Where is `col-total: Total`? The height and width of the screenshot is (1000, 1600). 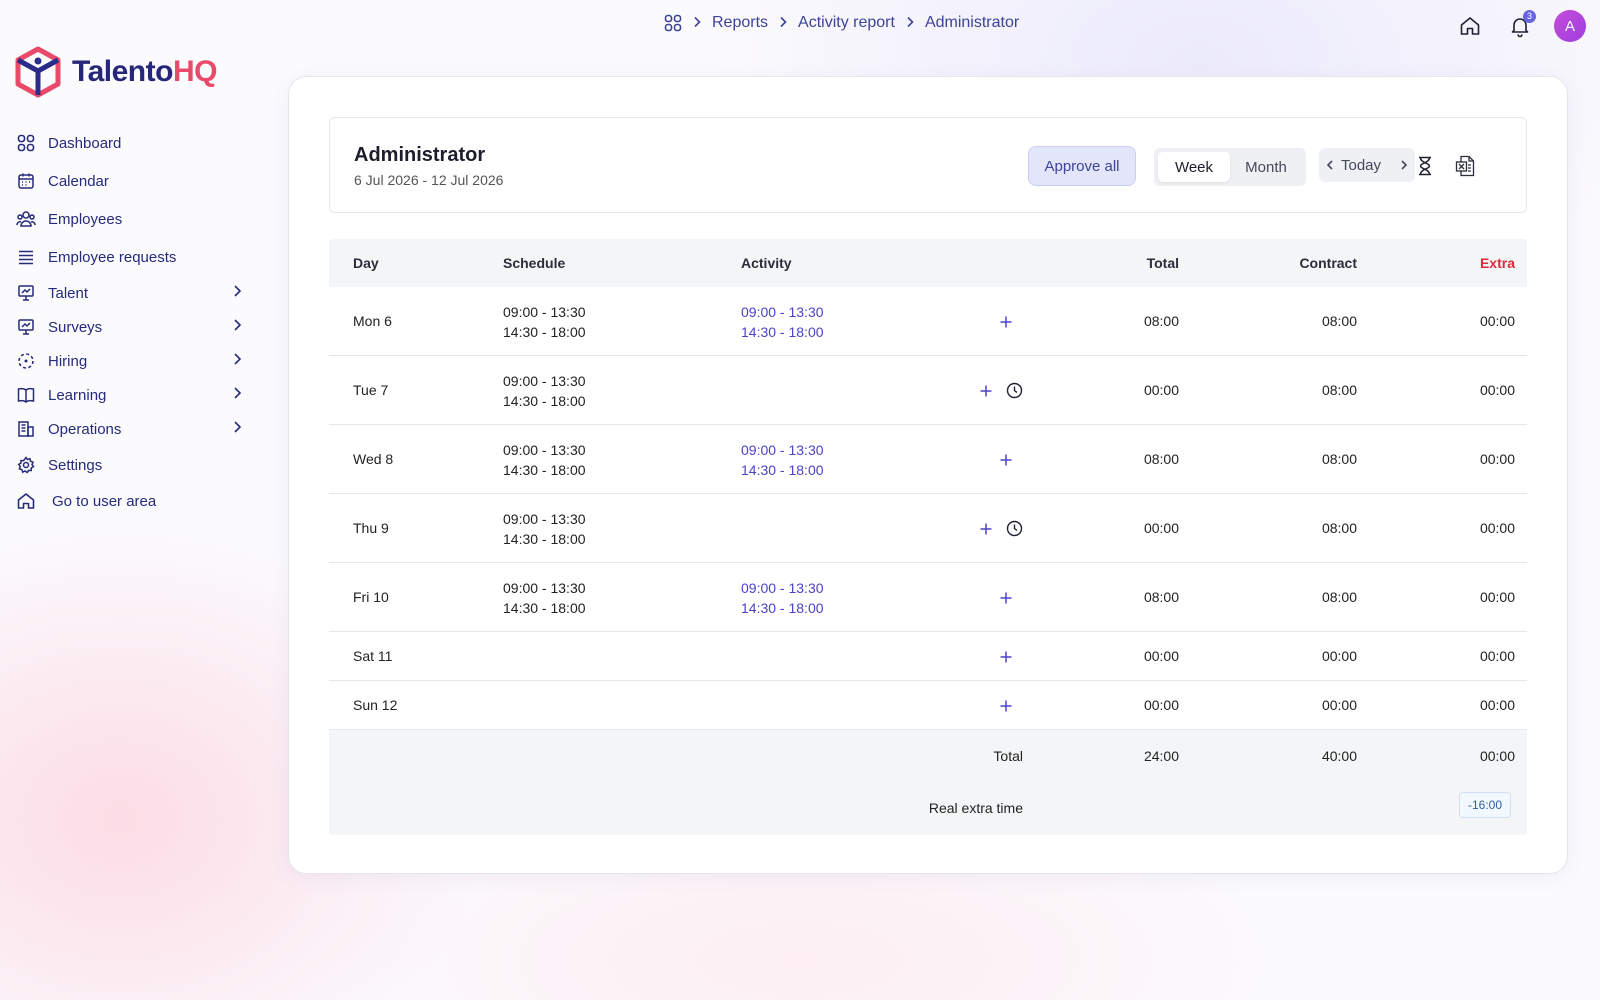
col-total: Total is located at coordinates (1162, 263).